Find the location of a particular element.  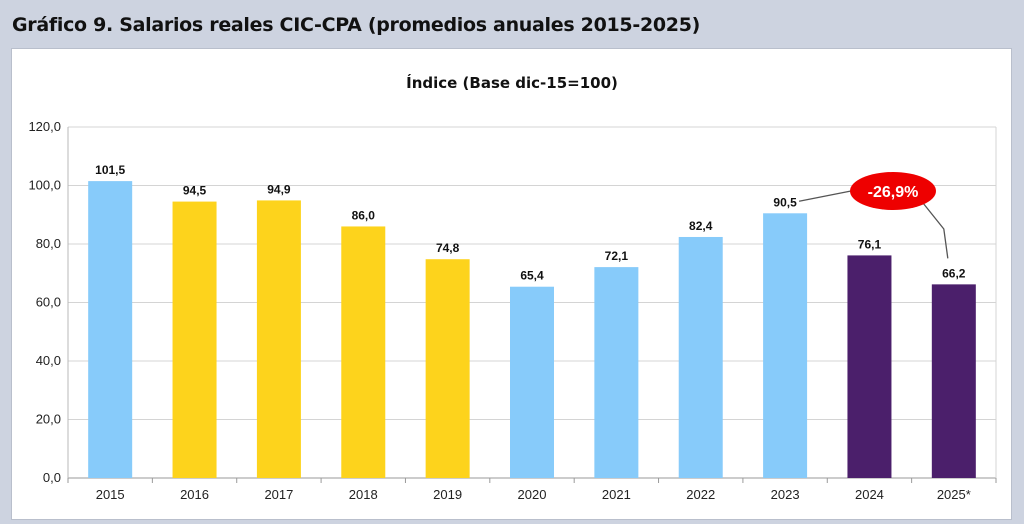

annotation-badge is located at coordinates (893, 191).